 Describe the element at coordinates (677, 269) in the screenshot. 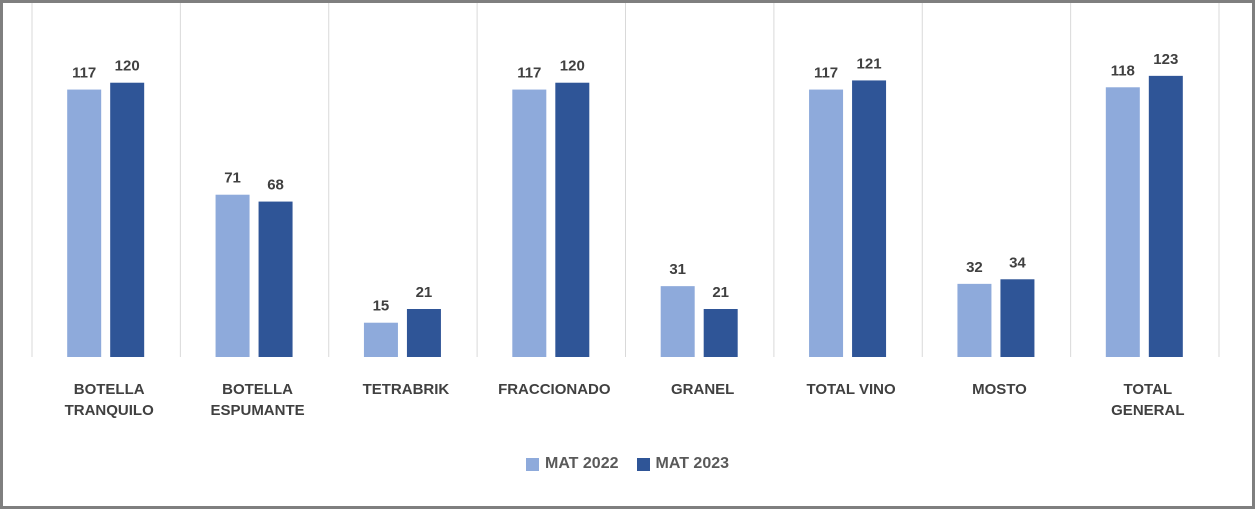

I see `data-label: 31` at that location.